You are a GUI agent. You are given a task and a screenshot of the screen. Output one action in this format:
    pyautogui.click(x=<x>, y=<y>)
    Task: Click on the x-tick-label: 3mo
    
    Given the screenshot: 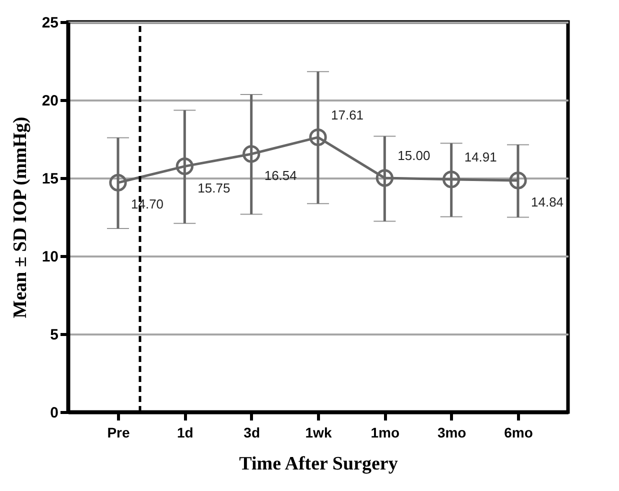 What is the action you would take?
    pyautogui.click(x=451, y=432)
    